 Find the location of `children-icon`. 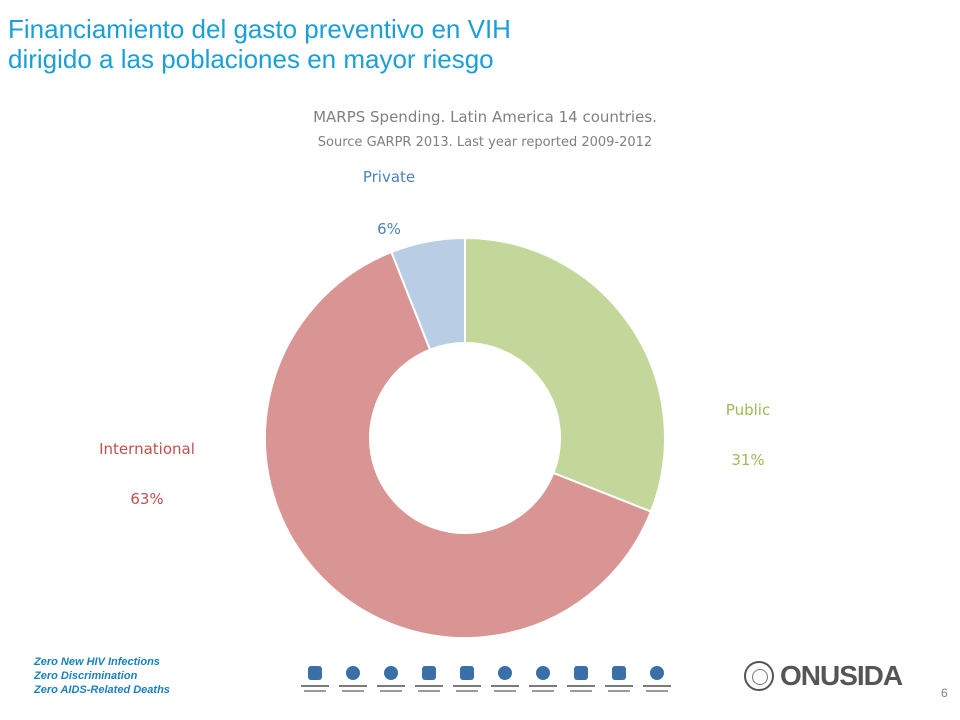

children-icon is located at coordinates (391, 684).